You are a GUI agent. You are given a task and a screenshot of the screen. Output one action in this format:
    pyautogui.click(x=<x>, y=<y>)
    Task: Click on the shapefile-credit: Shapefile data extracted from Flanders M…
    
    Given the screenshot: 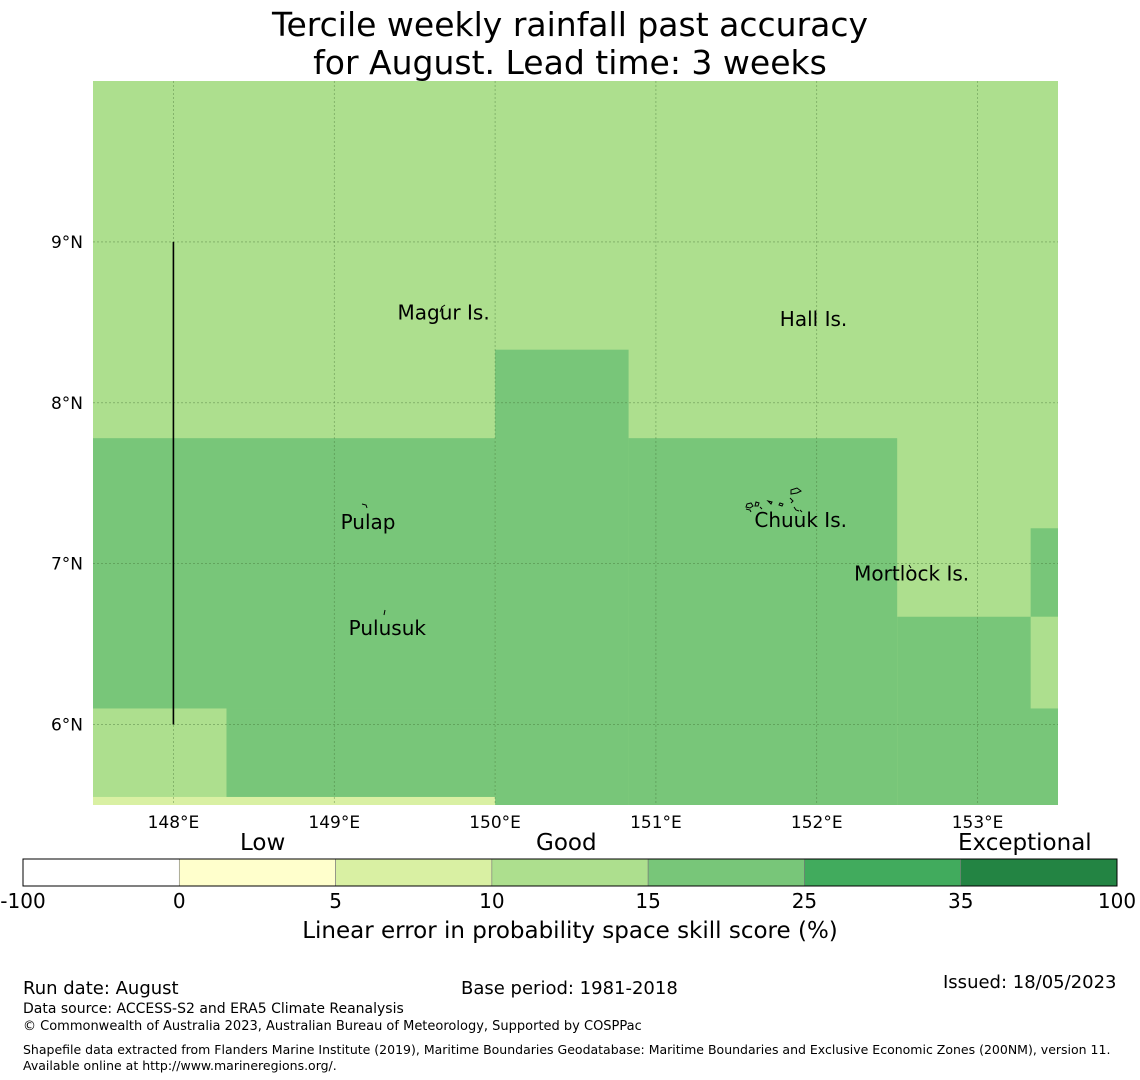 What is the action you would take?
    pyautogui.click(x=567, y=1057)
    